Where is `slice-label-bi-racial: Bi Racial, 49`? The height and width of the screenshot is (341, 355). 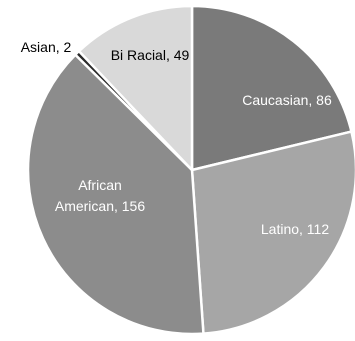
slice-label-bi-racial: Bi Racial, 49 is located at coordinates (150, 55).